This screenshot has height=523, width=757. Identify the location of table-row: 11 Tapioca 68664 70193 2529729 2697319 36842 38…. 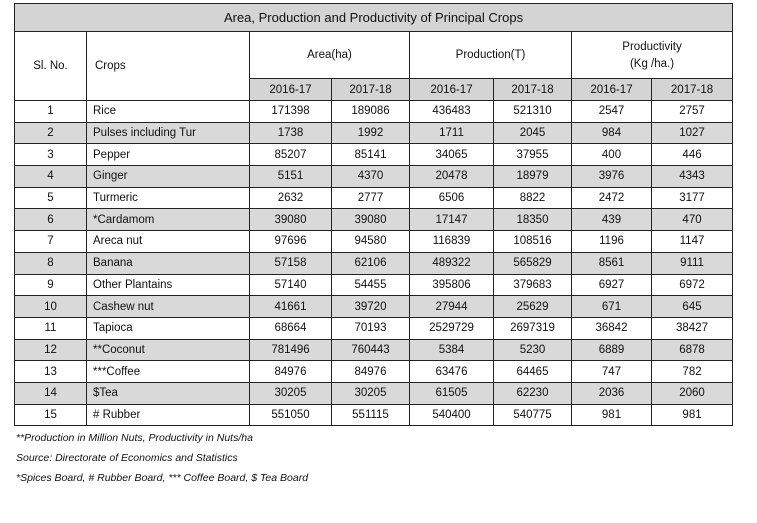
(374, 328).